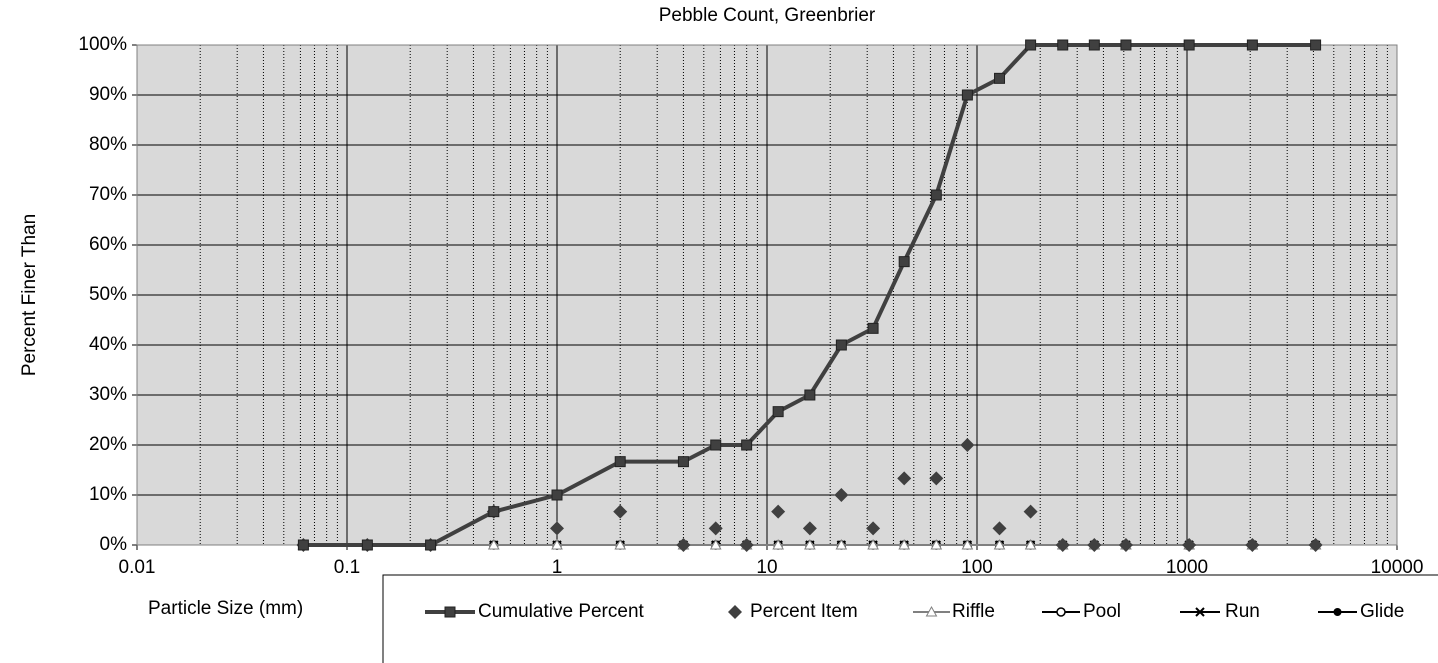 Image resolution: width=1438 pixels, height=663 pixels. Describe the element at coordinates (108, 494) in the screenshot. I see `y-tick-label: 10%` at that location.